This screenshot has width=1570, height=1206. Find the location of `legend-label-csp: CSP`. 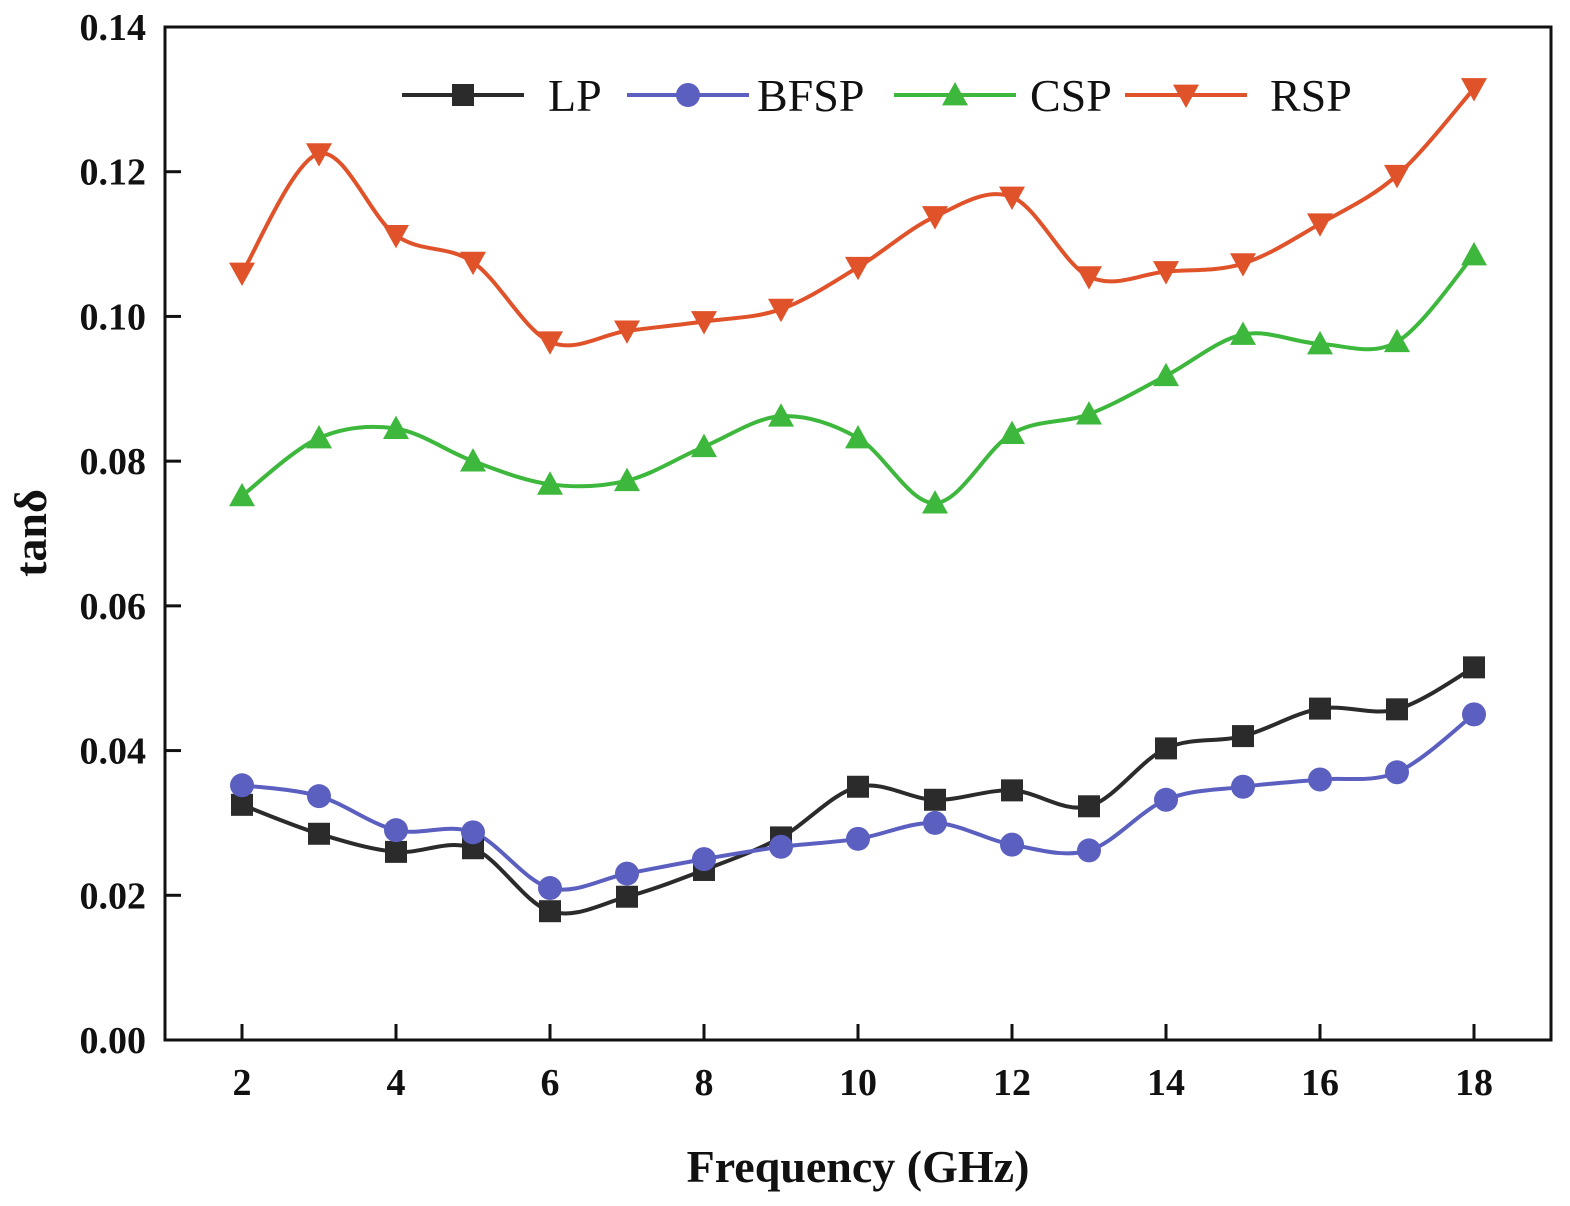

legend-label-csp: CSP is located at coordinates (1071, 95).